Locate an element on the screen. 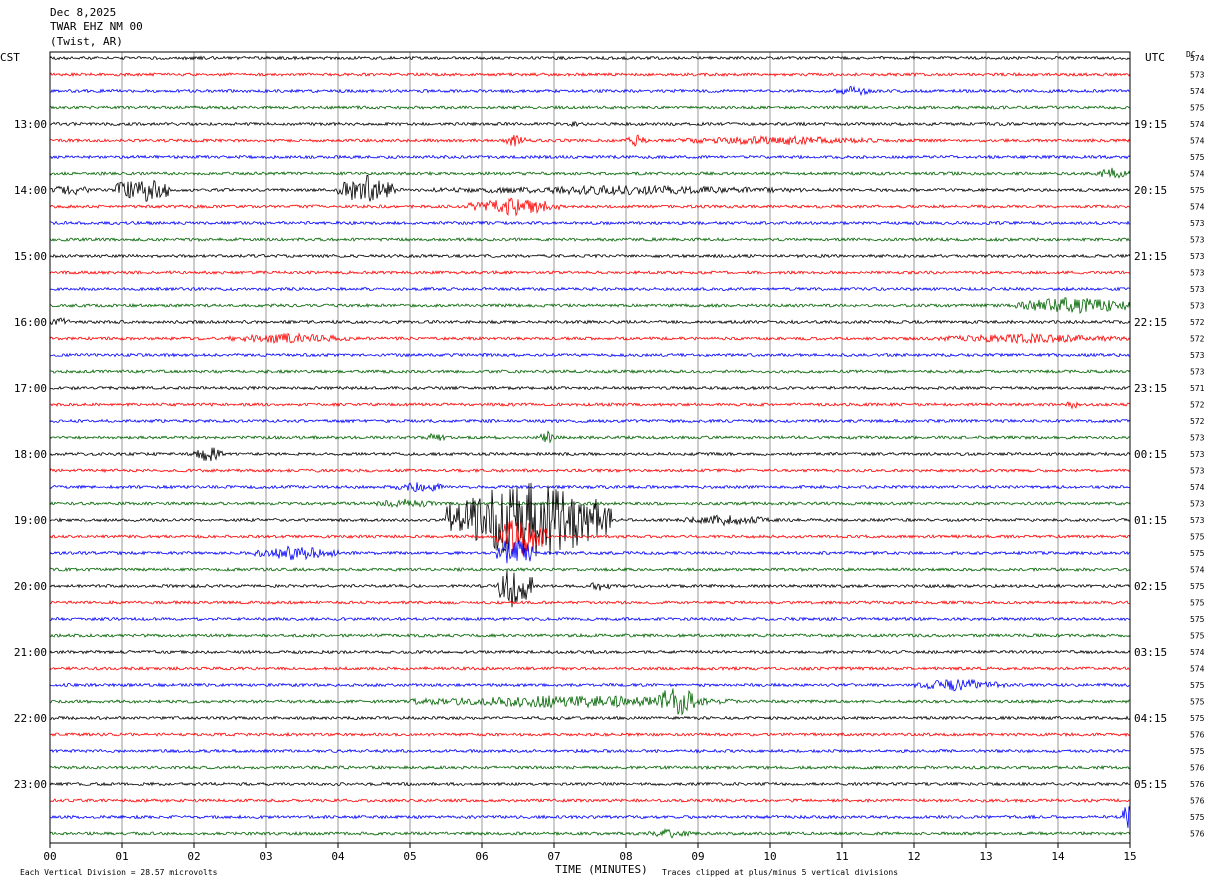  utc-time-label: 01:15 is located at coordinates (1150, 520).